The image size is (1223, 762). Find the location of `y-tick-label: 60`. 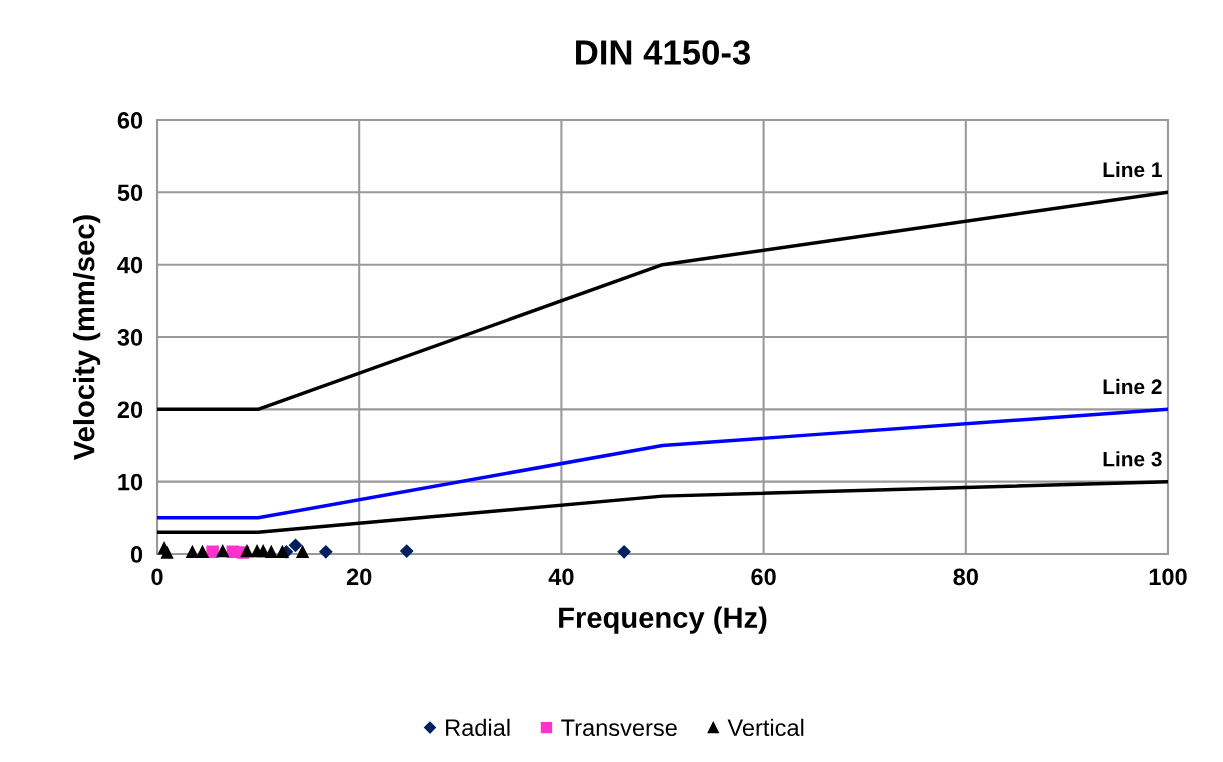

y-tick-label: 60 is located at coordinates (130, 120).